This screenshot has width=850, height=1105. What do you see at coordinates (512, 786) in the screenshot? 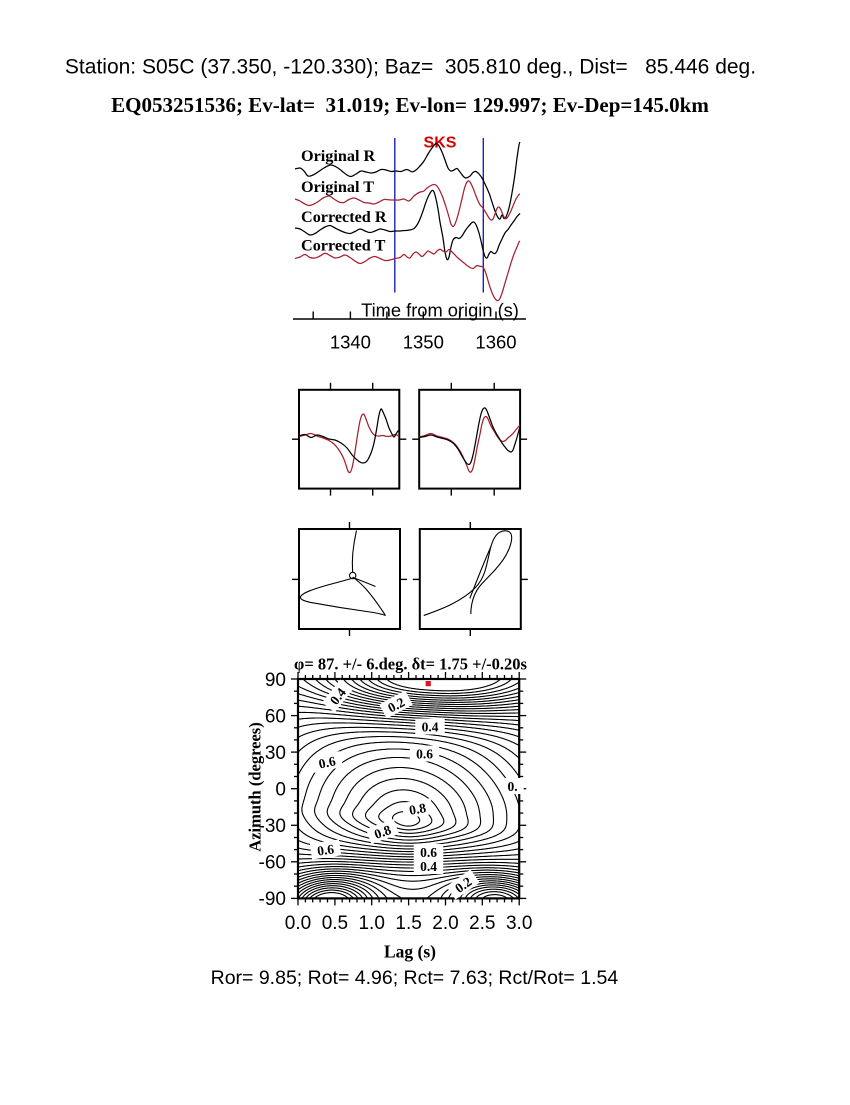
I see `svg-text: 0.` at bounding box center [512, 786].